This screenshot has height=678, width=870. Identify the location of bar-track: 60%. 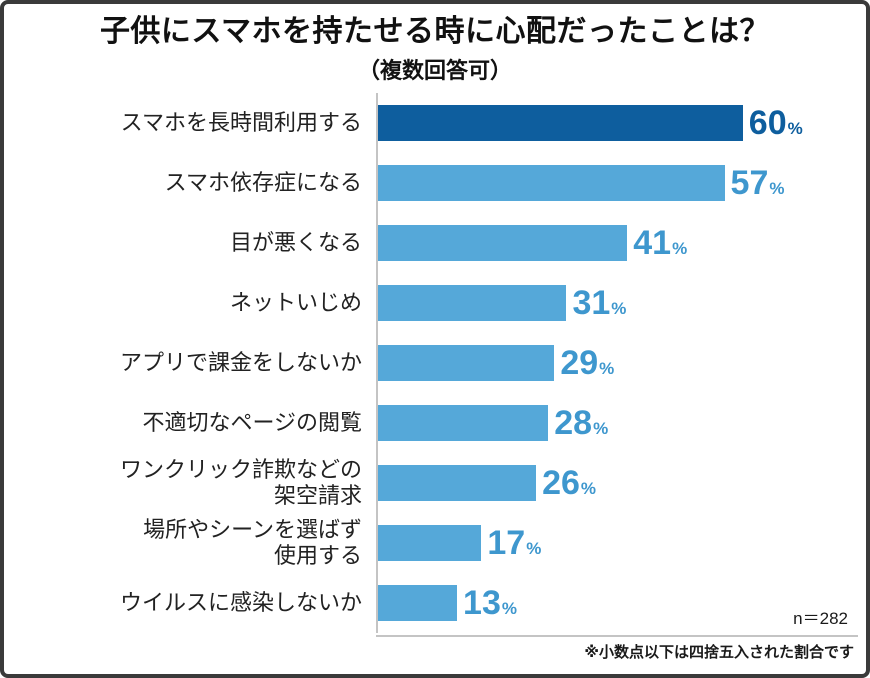
(621, 123).